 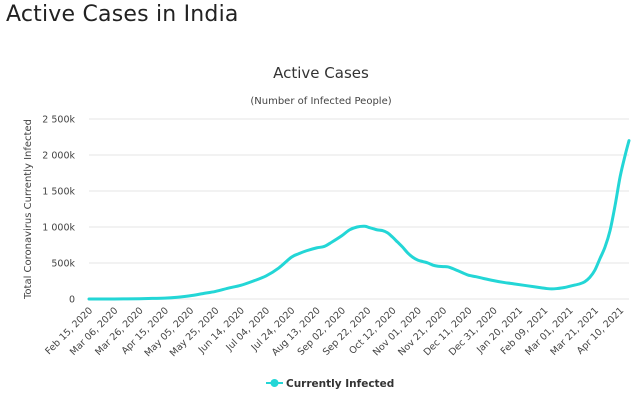 What do you see at coordinates (58, 228) in the screenshot?
I see `y-tick-label: 1 000k` at bounding box center [58, 228].